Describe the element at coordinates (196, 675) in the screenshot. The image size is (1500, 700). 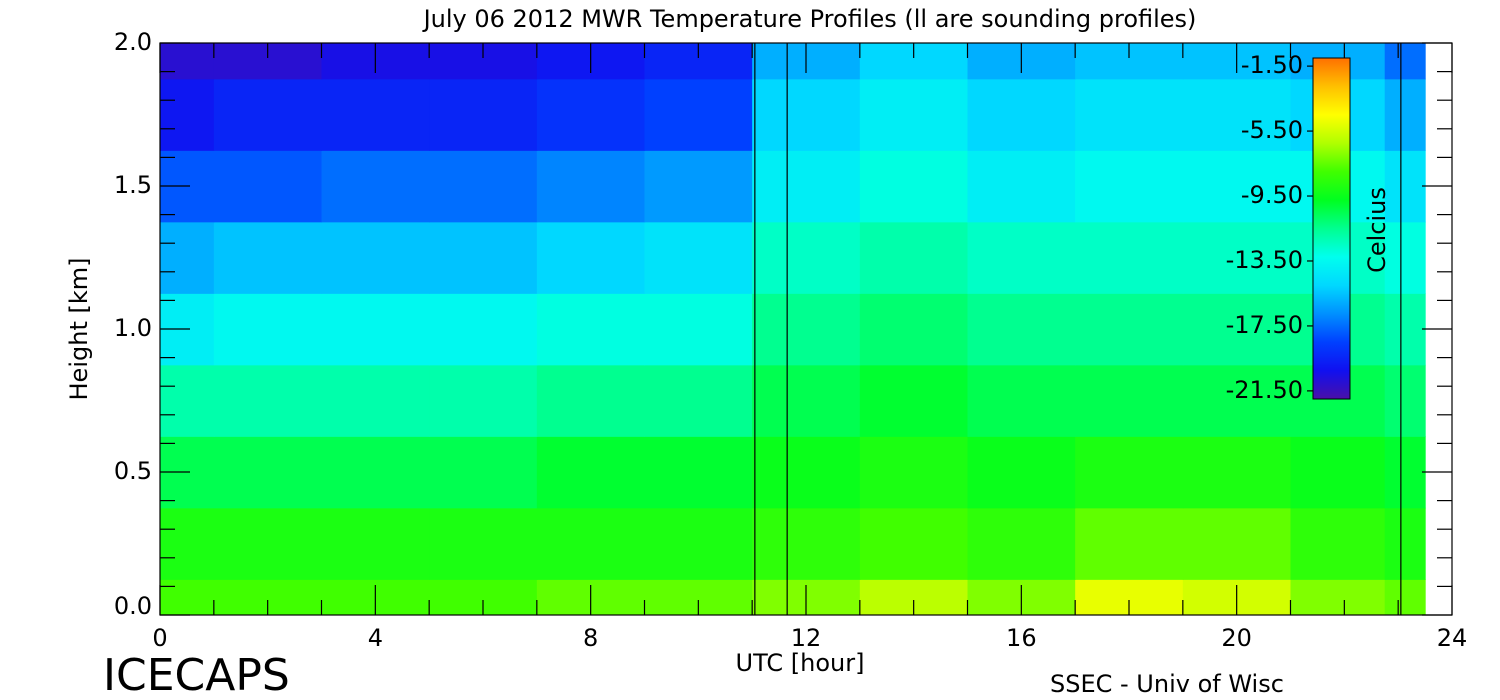
I see `logo: ICECAPS` at that location.